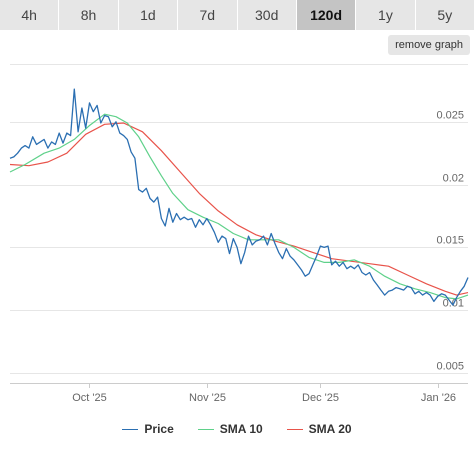 The image size is (474, 455). Describe the element at coordinates (207, 398) in the screenshot. I see `x-tick-label: Nov '25` at that location.